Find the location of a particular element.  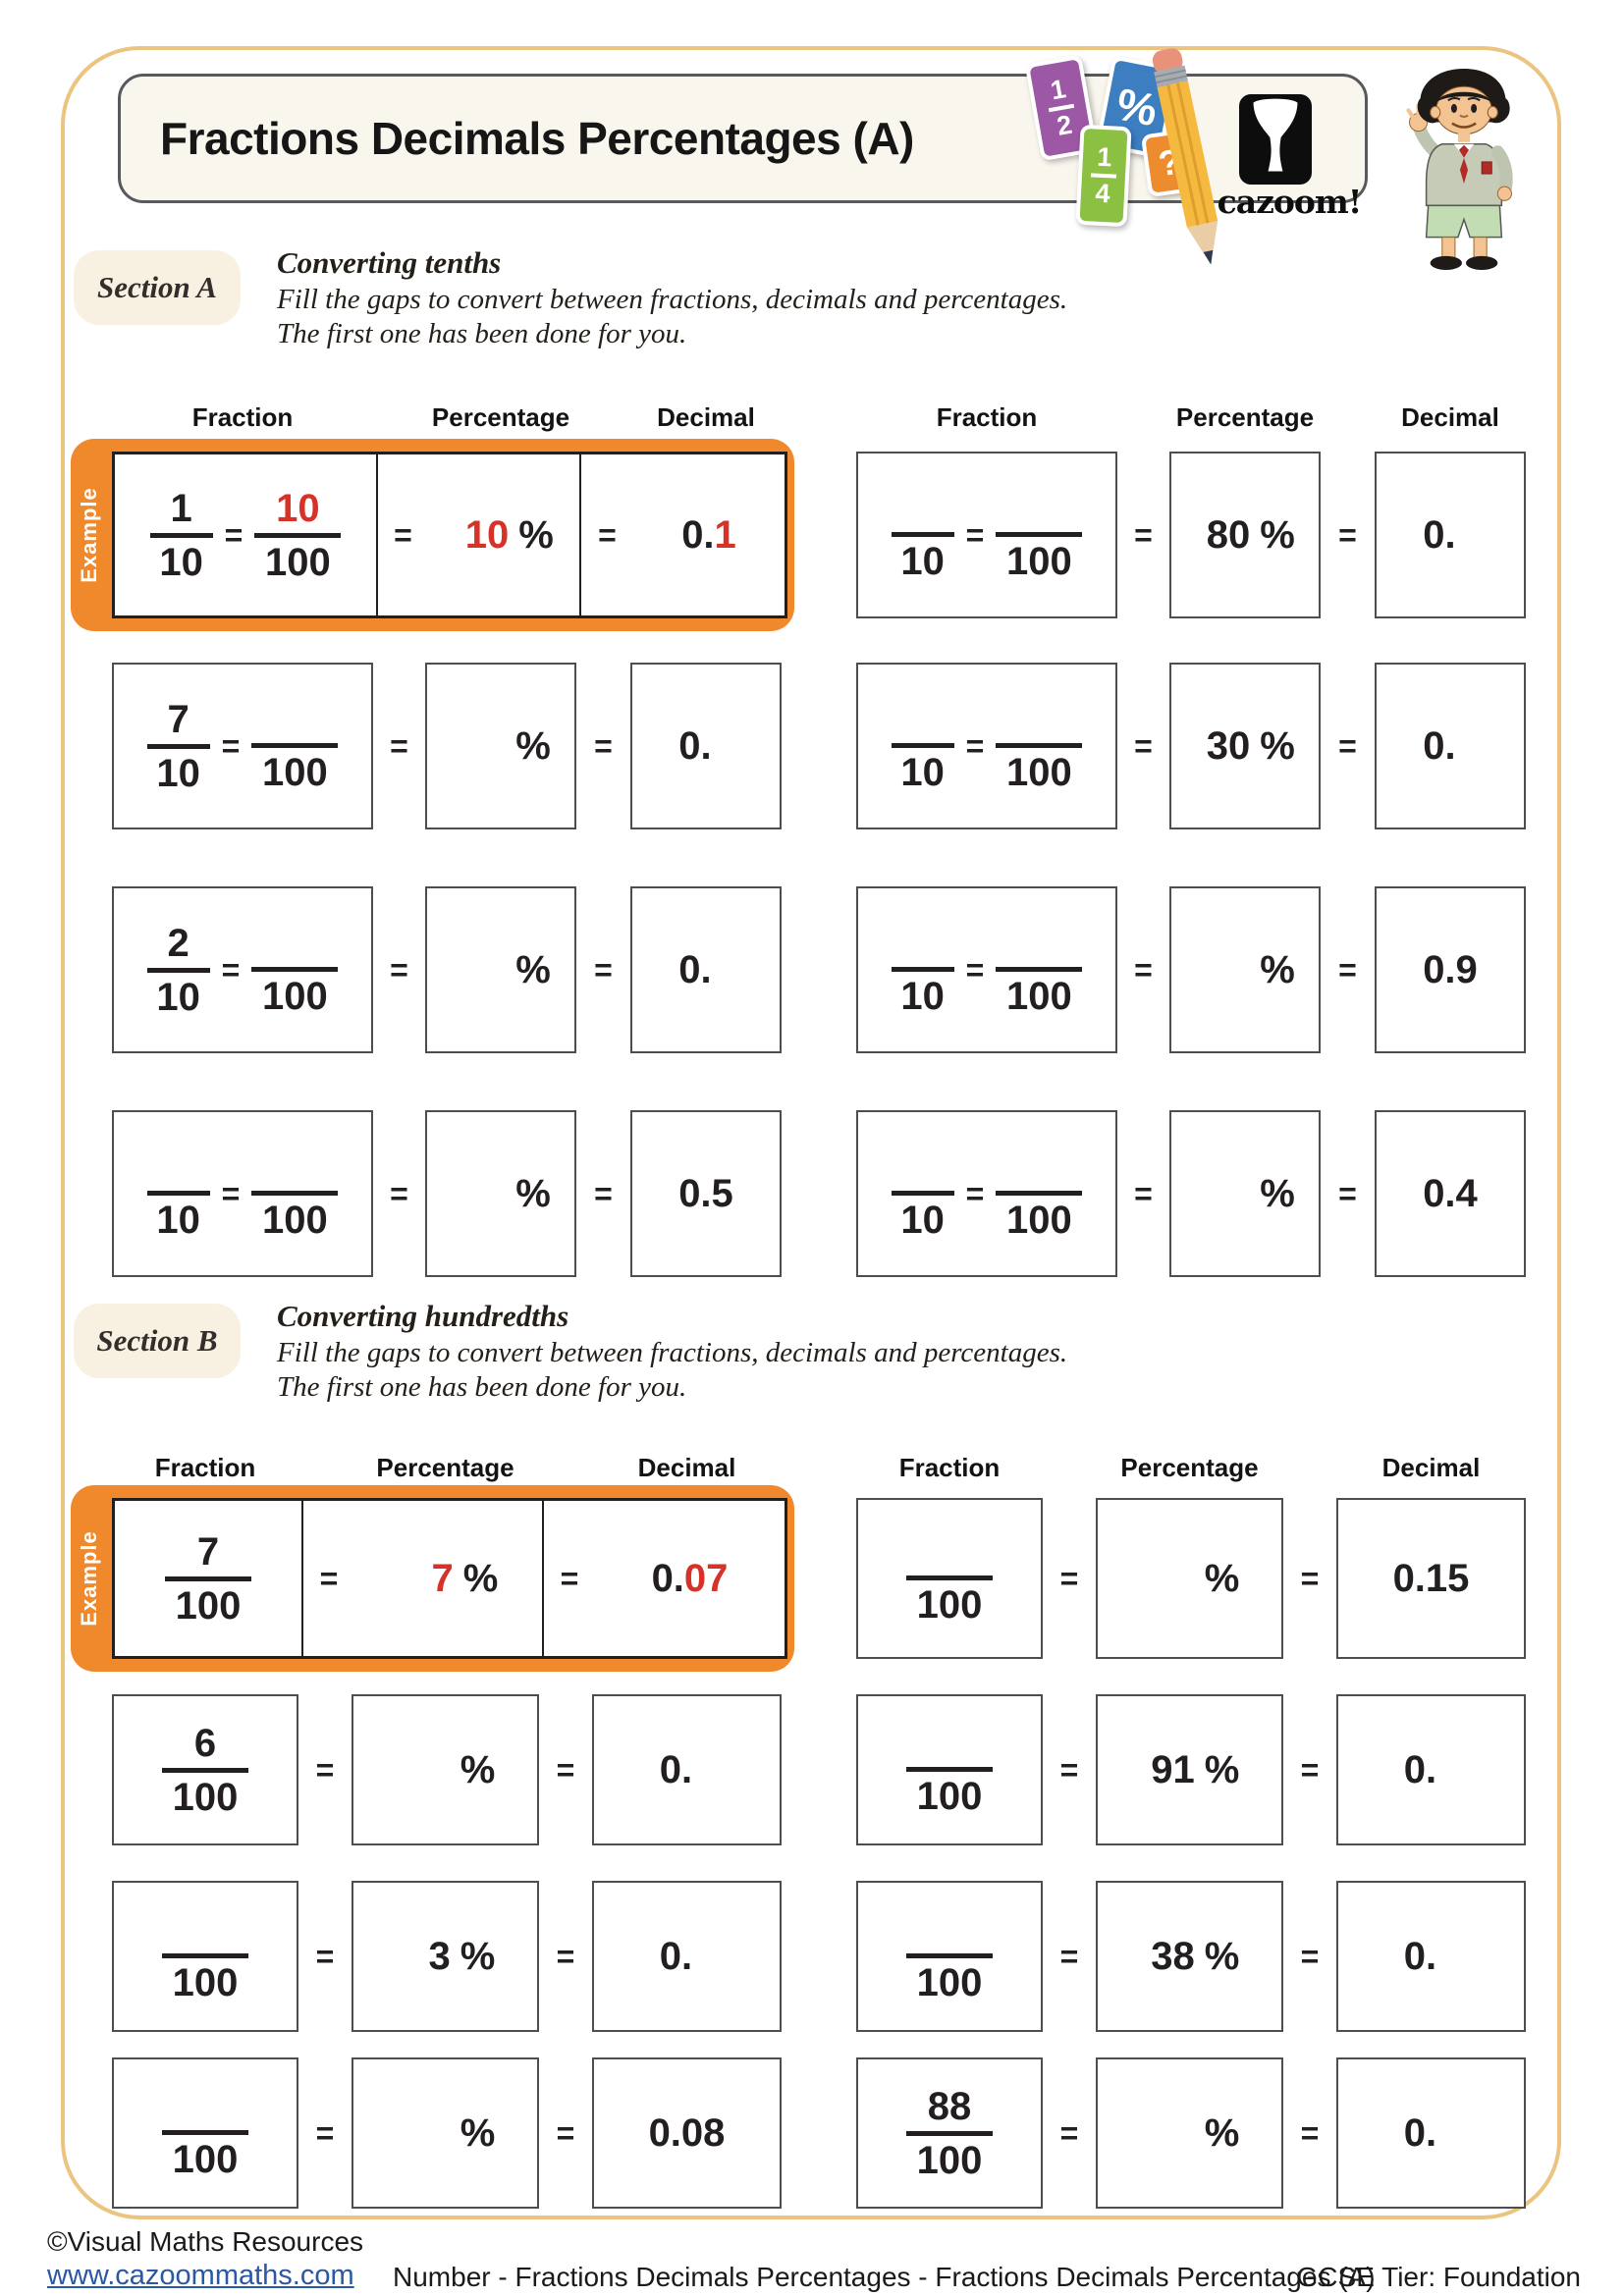

conversion-row: 100 = 3% = 0. is located at coordinates (447, 1956).